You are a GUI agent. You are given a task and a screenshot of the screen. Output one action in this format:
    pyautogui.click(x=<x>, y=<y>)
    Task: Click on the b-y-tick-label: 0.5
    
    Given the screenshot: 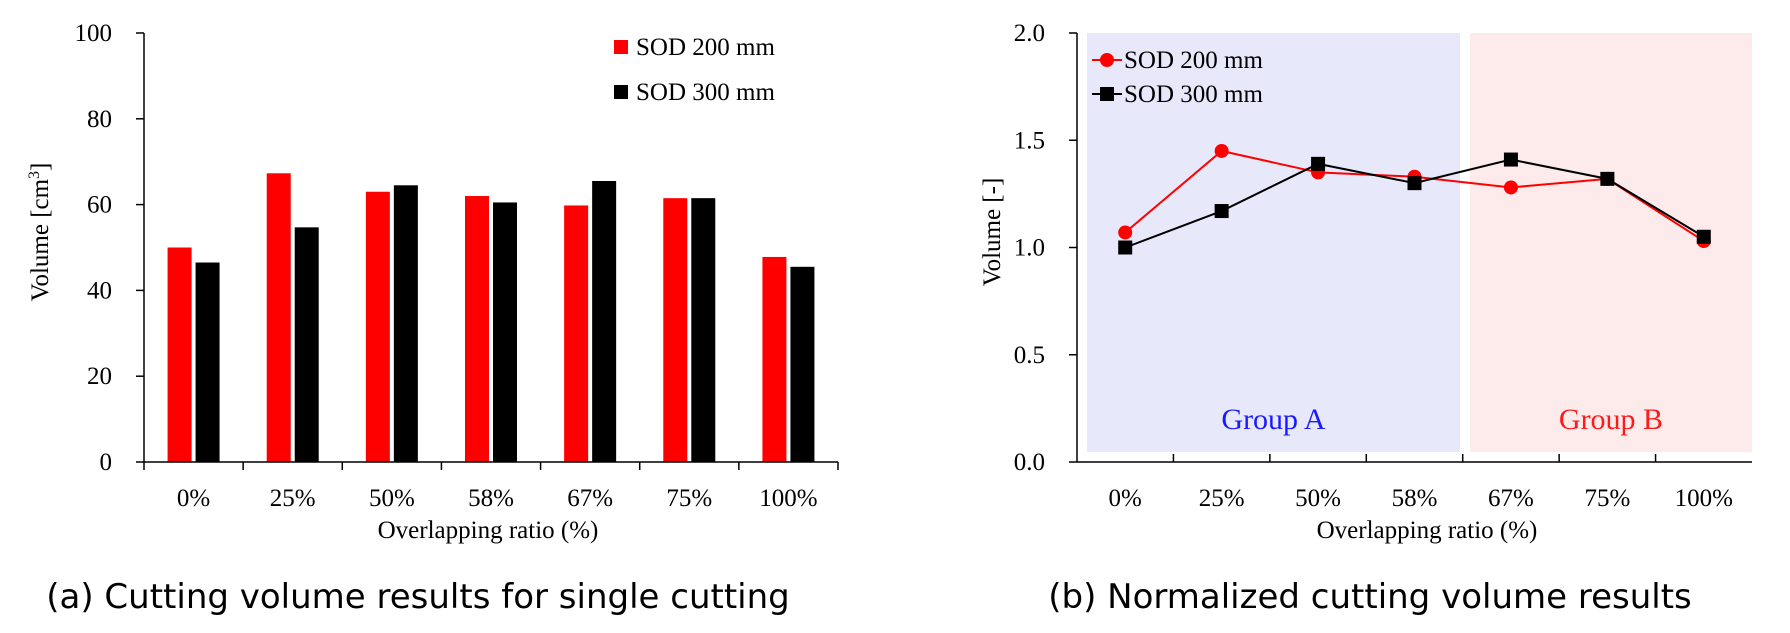 What is the action you would take?
    pyautogui.click(x=1029, y=355)
    